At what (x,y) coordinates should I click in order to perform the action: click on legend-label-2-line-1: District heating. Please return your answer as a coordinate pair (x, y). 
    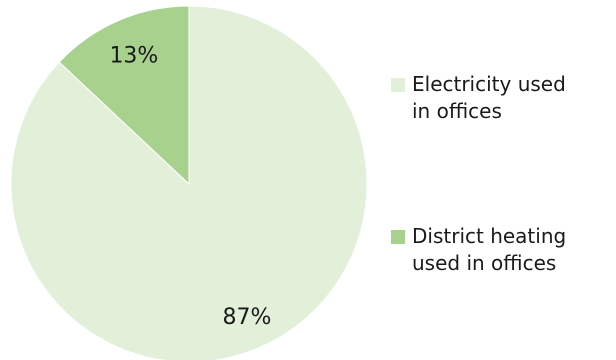
    Looking at the image, I should click on (489, 236).